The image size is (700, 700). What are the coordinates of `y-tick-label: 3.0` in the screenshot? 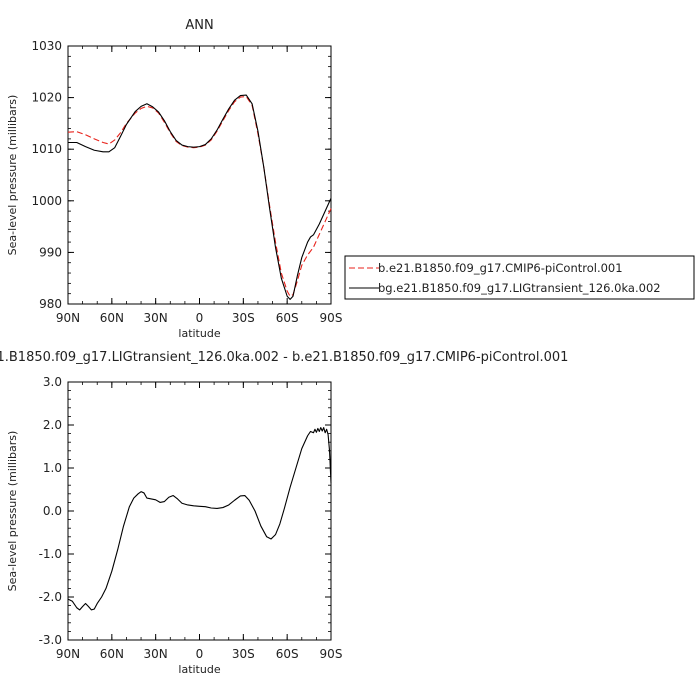 It's located at (52, 382).